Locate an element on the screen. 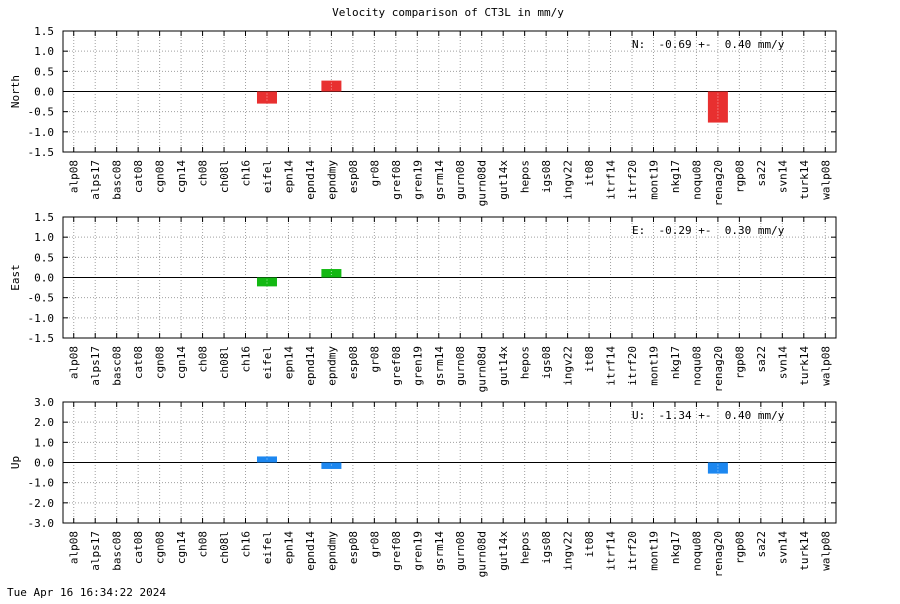 This screenshot has width=900, height=604. y-tick-label: -2.0 is located at coordinates (41, 503).